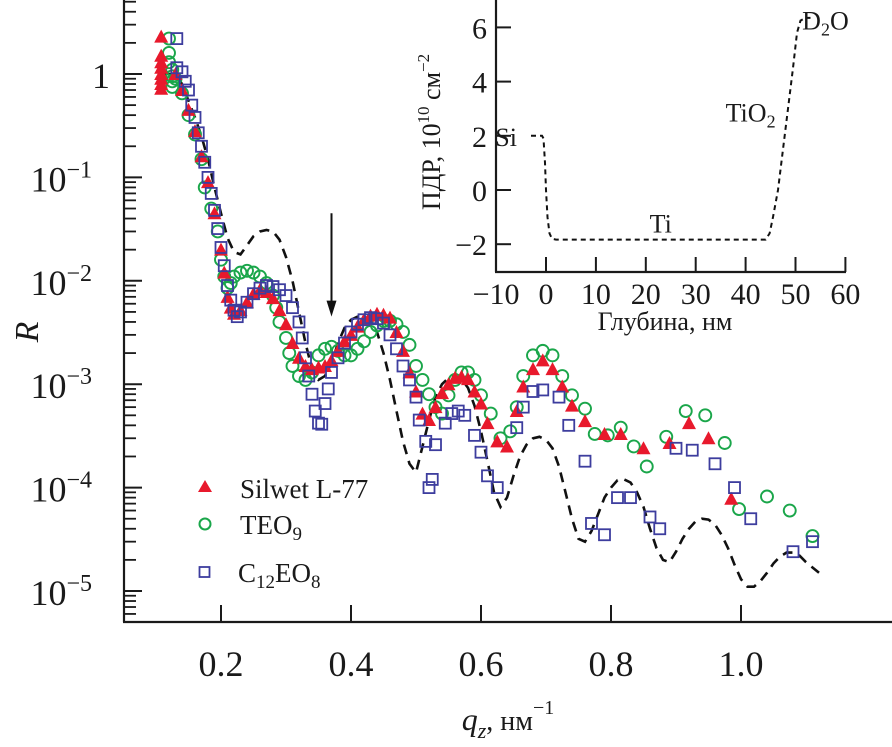 This screenshot has width=892, height=747. What do you see at coordinates (811, 20) in the screenshot?
I see `inset-label-text: D` at bounding box center [811, 20].